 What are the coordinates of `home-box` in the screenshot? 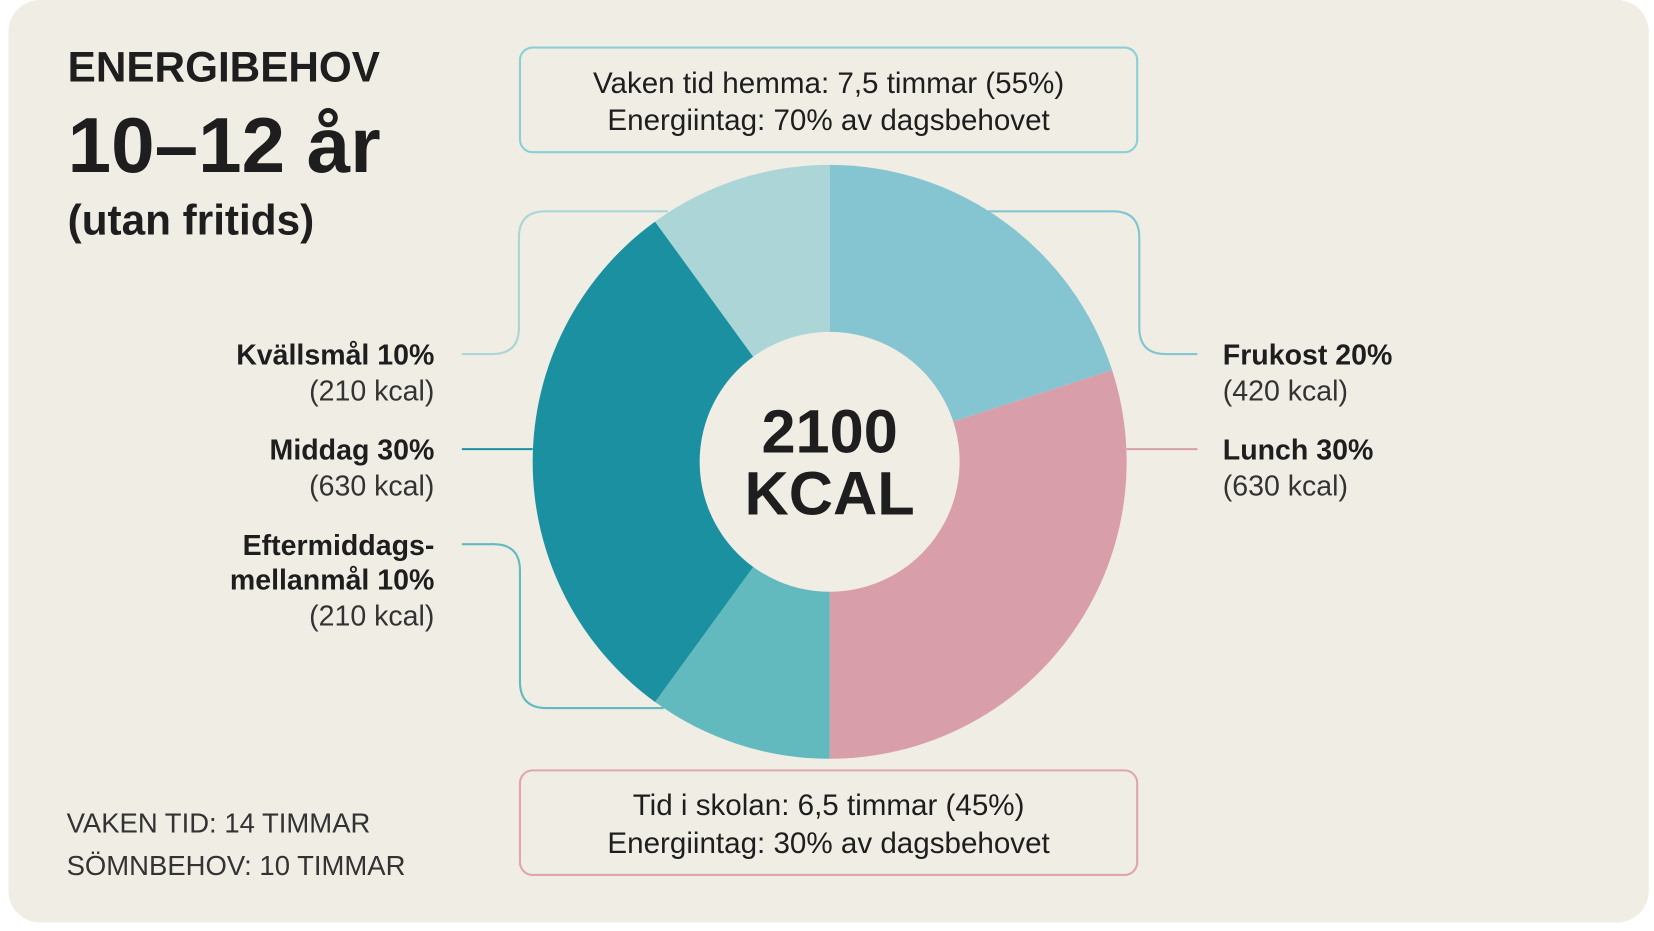 It's located at (828, 100).